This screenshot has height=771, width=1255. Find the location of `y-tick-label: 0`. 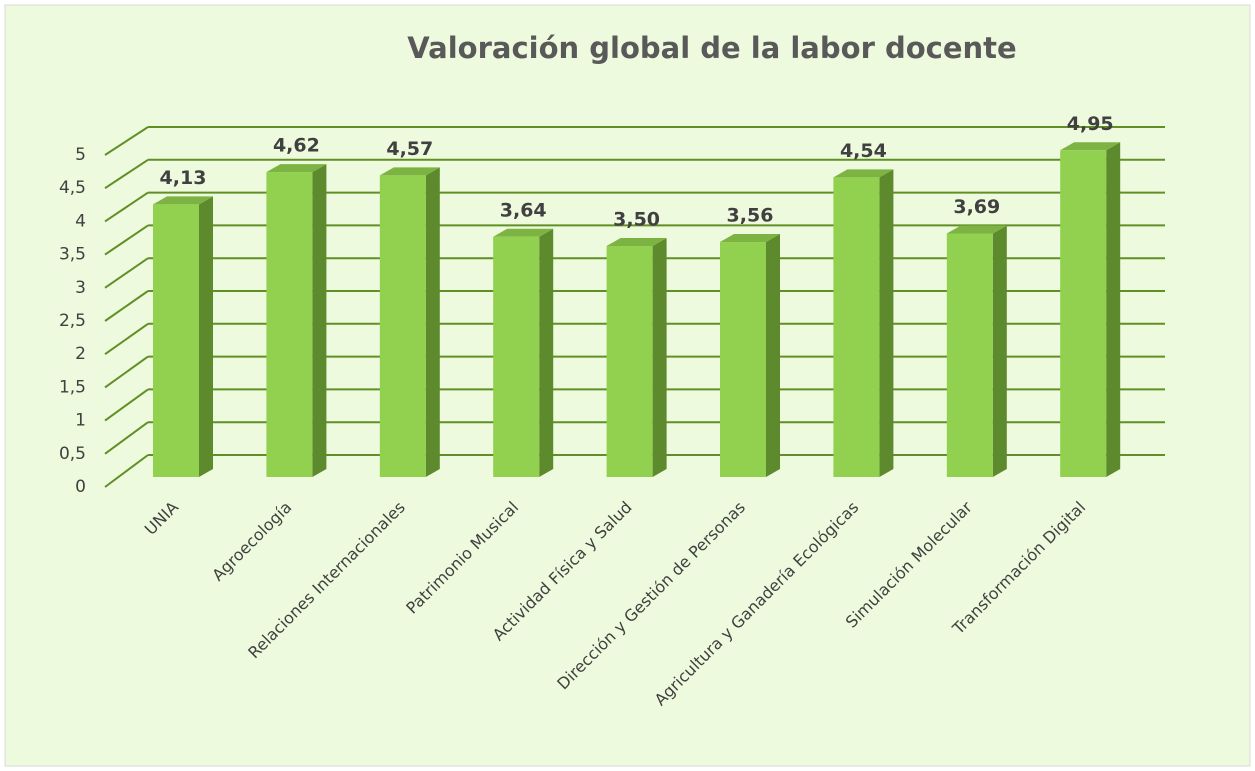

y-tick-label: 0 is located at coordinates (80, 487).